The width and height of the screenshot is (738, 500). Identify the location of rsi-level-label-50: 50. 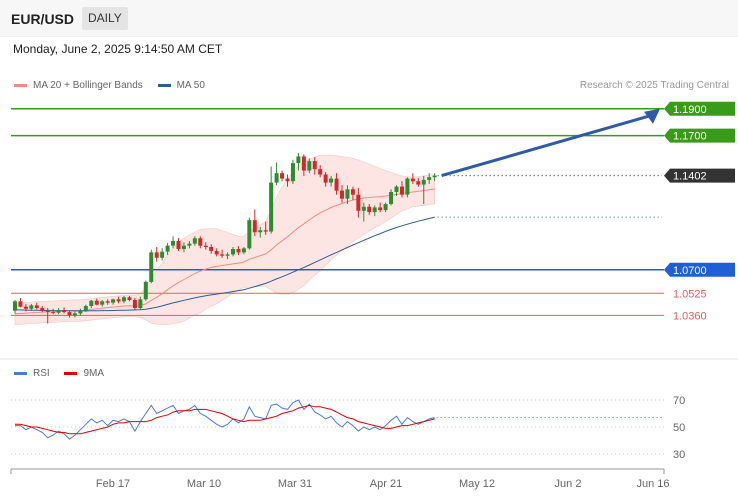
(679, 428).